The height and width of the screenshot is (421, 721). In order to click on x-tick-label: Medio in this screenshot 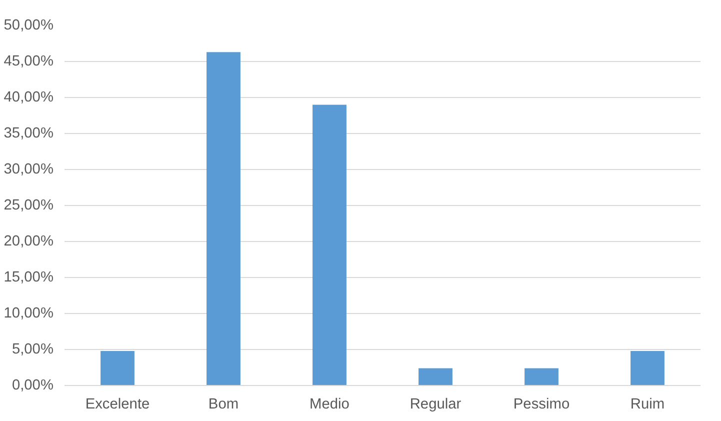, I will do `click(330, 404)`.